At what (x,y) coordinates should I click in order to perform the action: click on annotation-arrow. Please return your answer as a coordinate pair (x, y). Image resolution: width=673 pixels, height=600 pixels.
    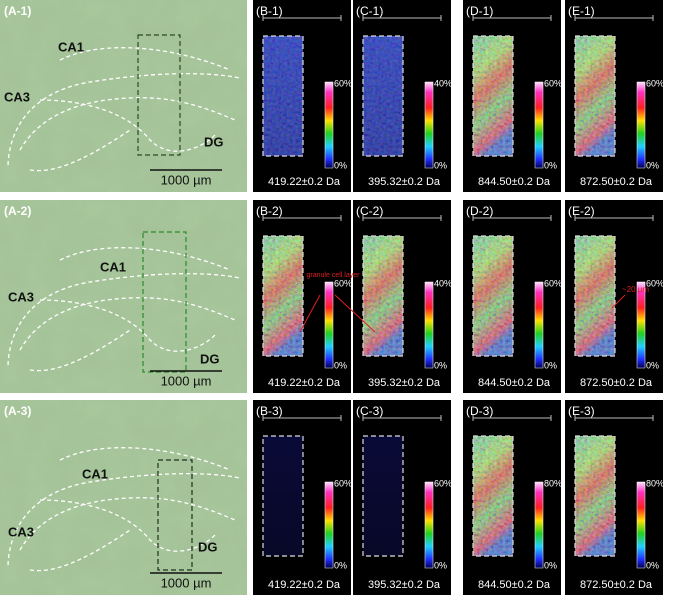
    Looking at the image, I should click on (618, 301).